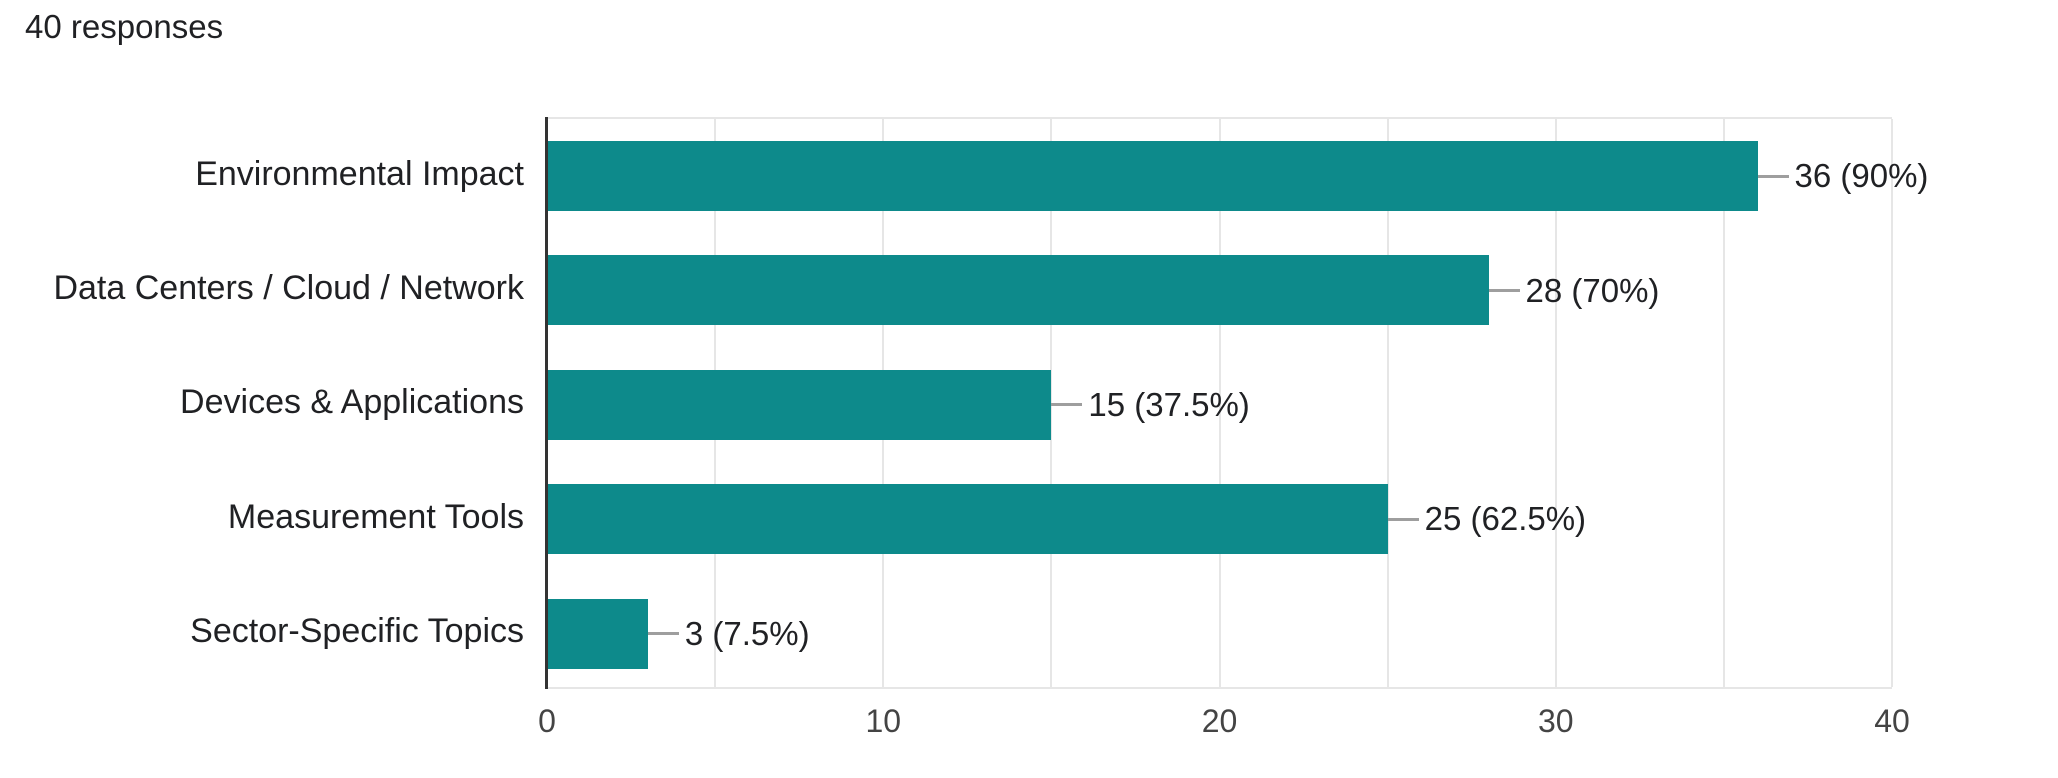 Image resolution: width=2058 pixels, height=778 pixels. What do you see at coordinates (1505, 519) in the screenshot?
I see `value-label: 25 (62.5%)` at bounding box center [1505, 519].